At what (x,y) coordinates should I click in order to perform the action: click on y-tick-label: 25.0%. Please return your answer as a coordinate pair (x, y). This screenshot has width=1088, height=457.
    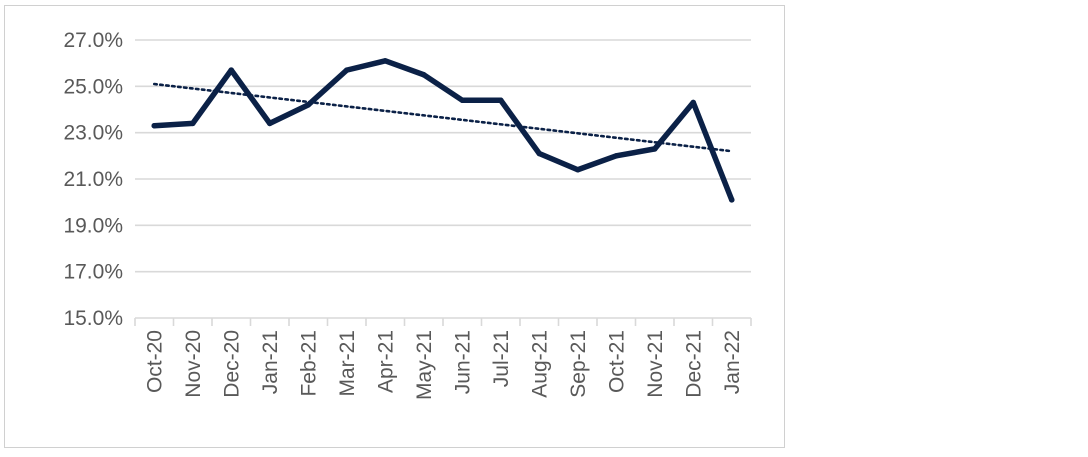
    Looking at the image, I should click on (93, 86).